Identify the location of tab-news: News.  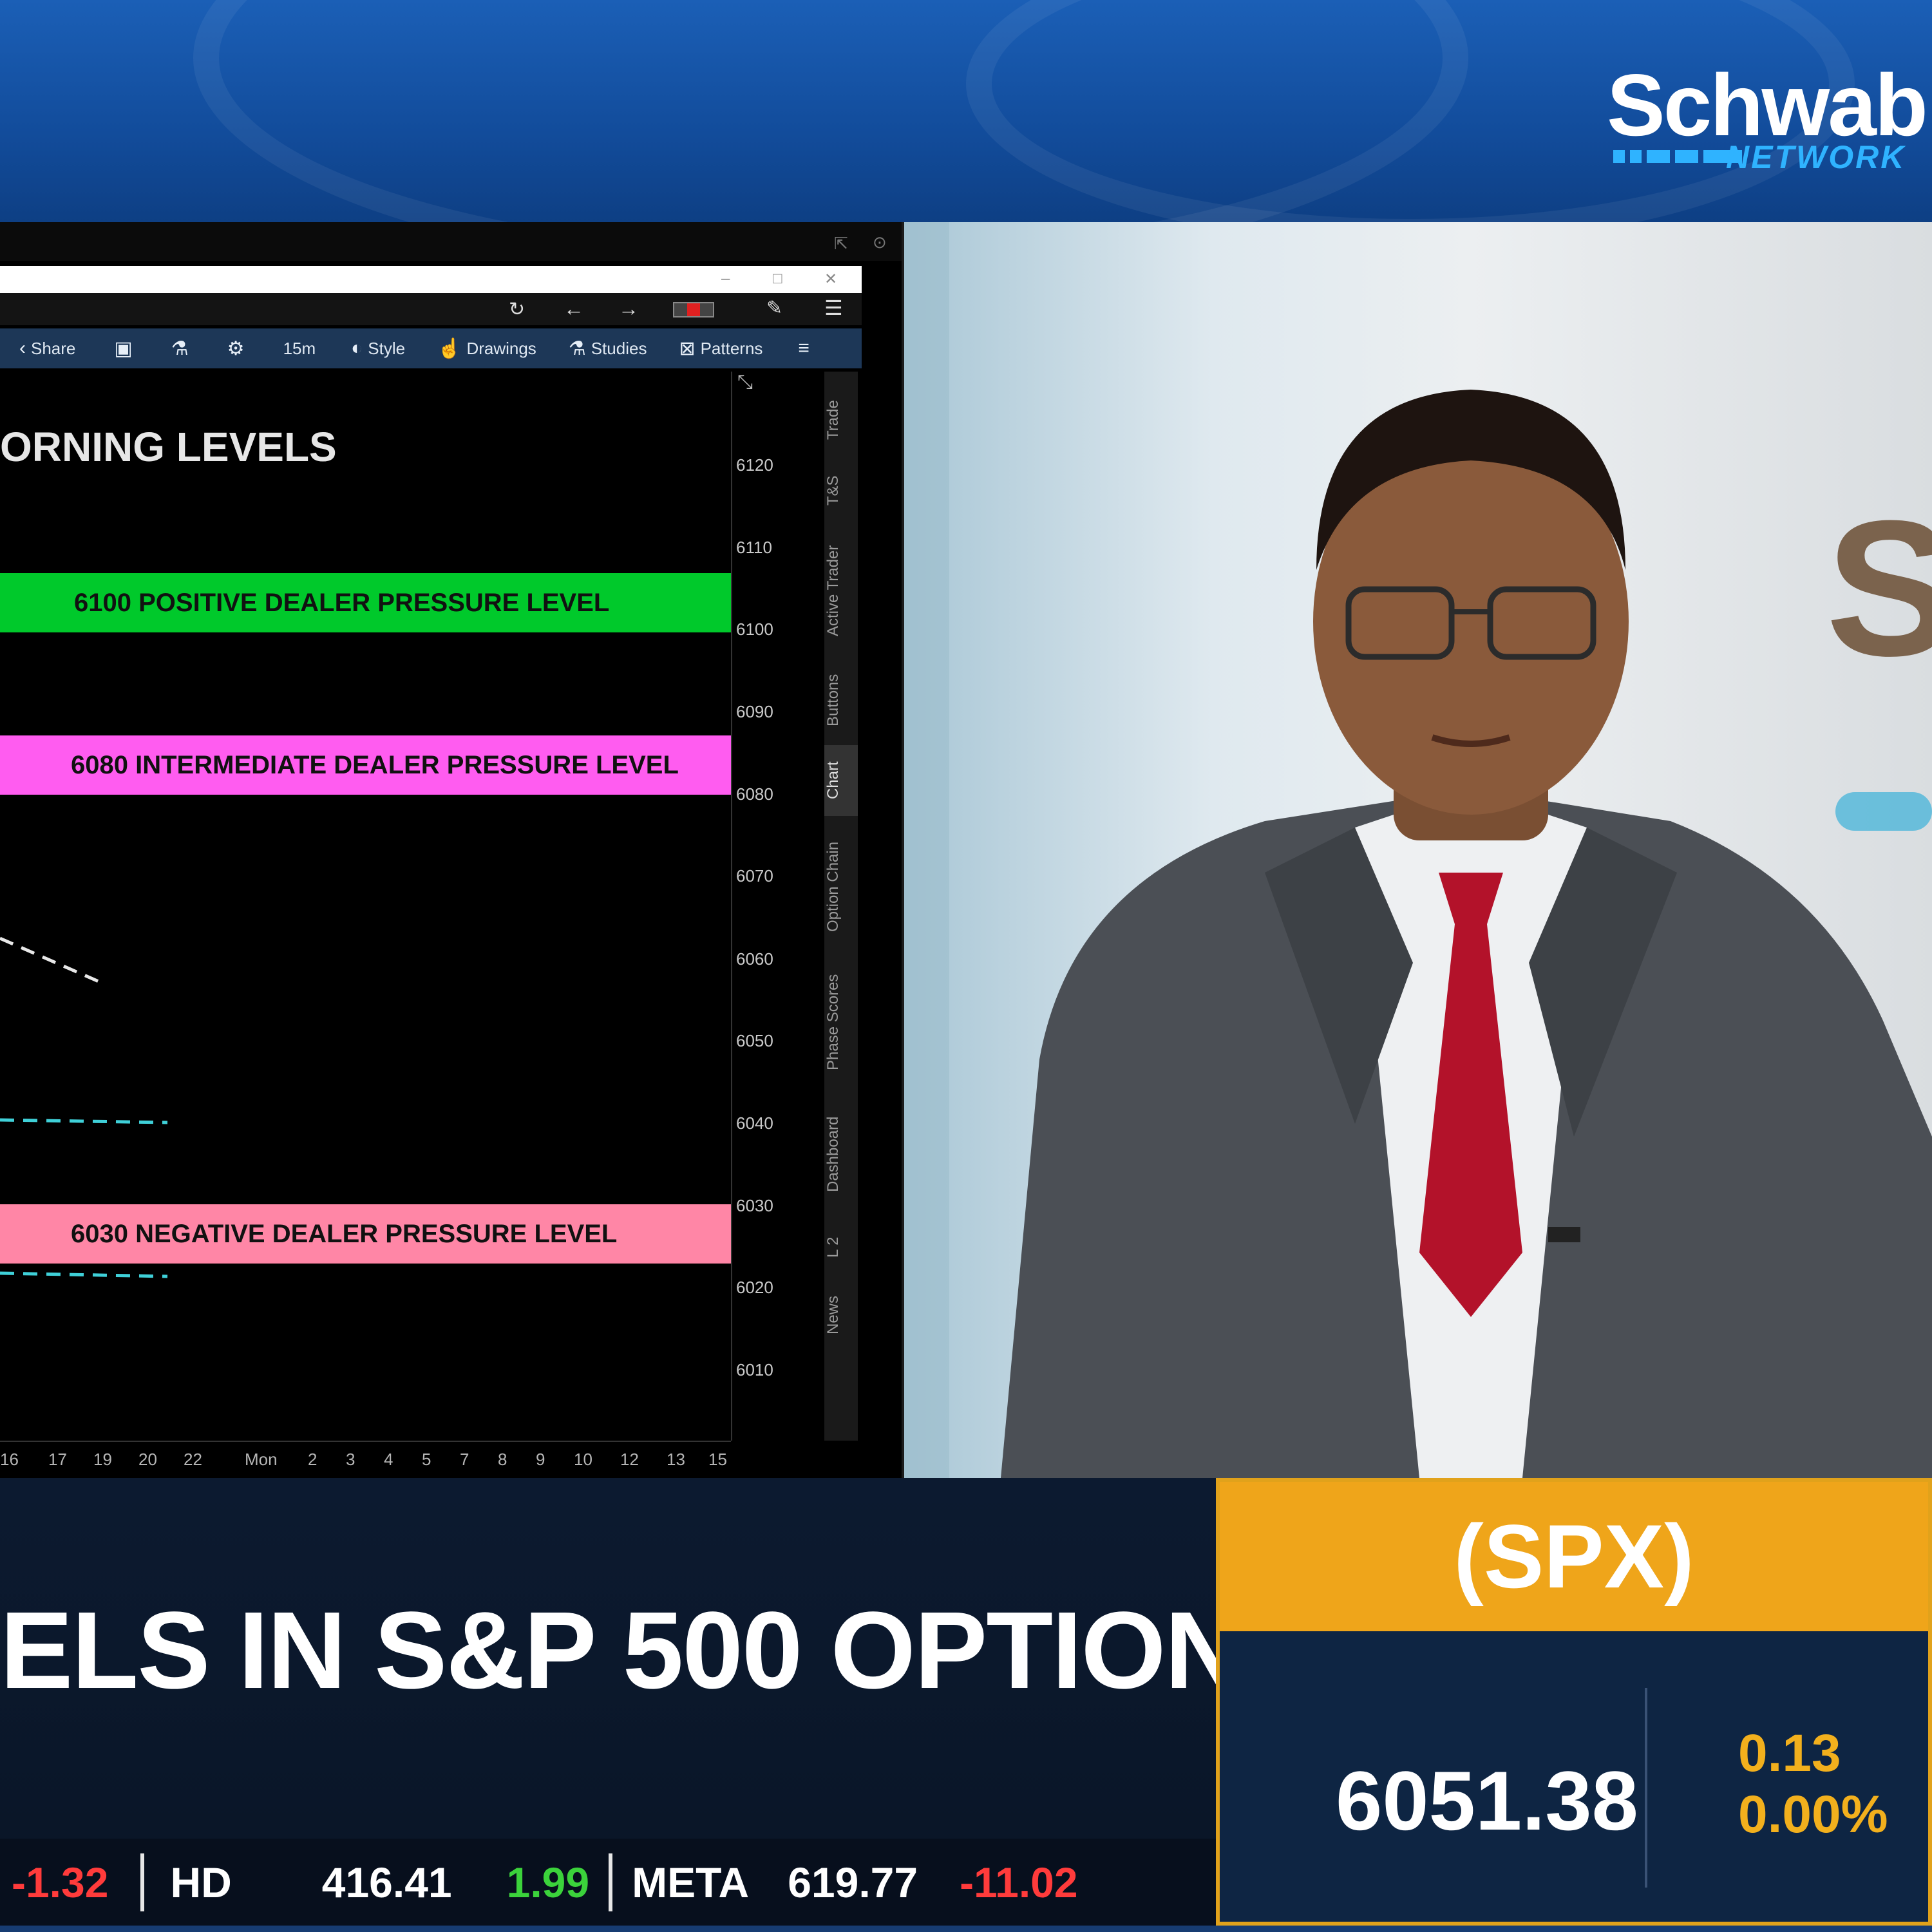
(833, 1316).